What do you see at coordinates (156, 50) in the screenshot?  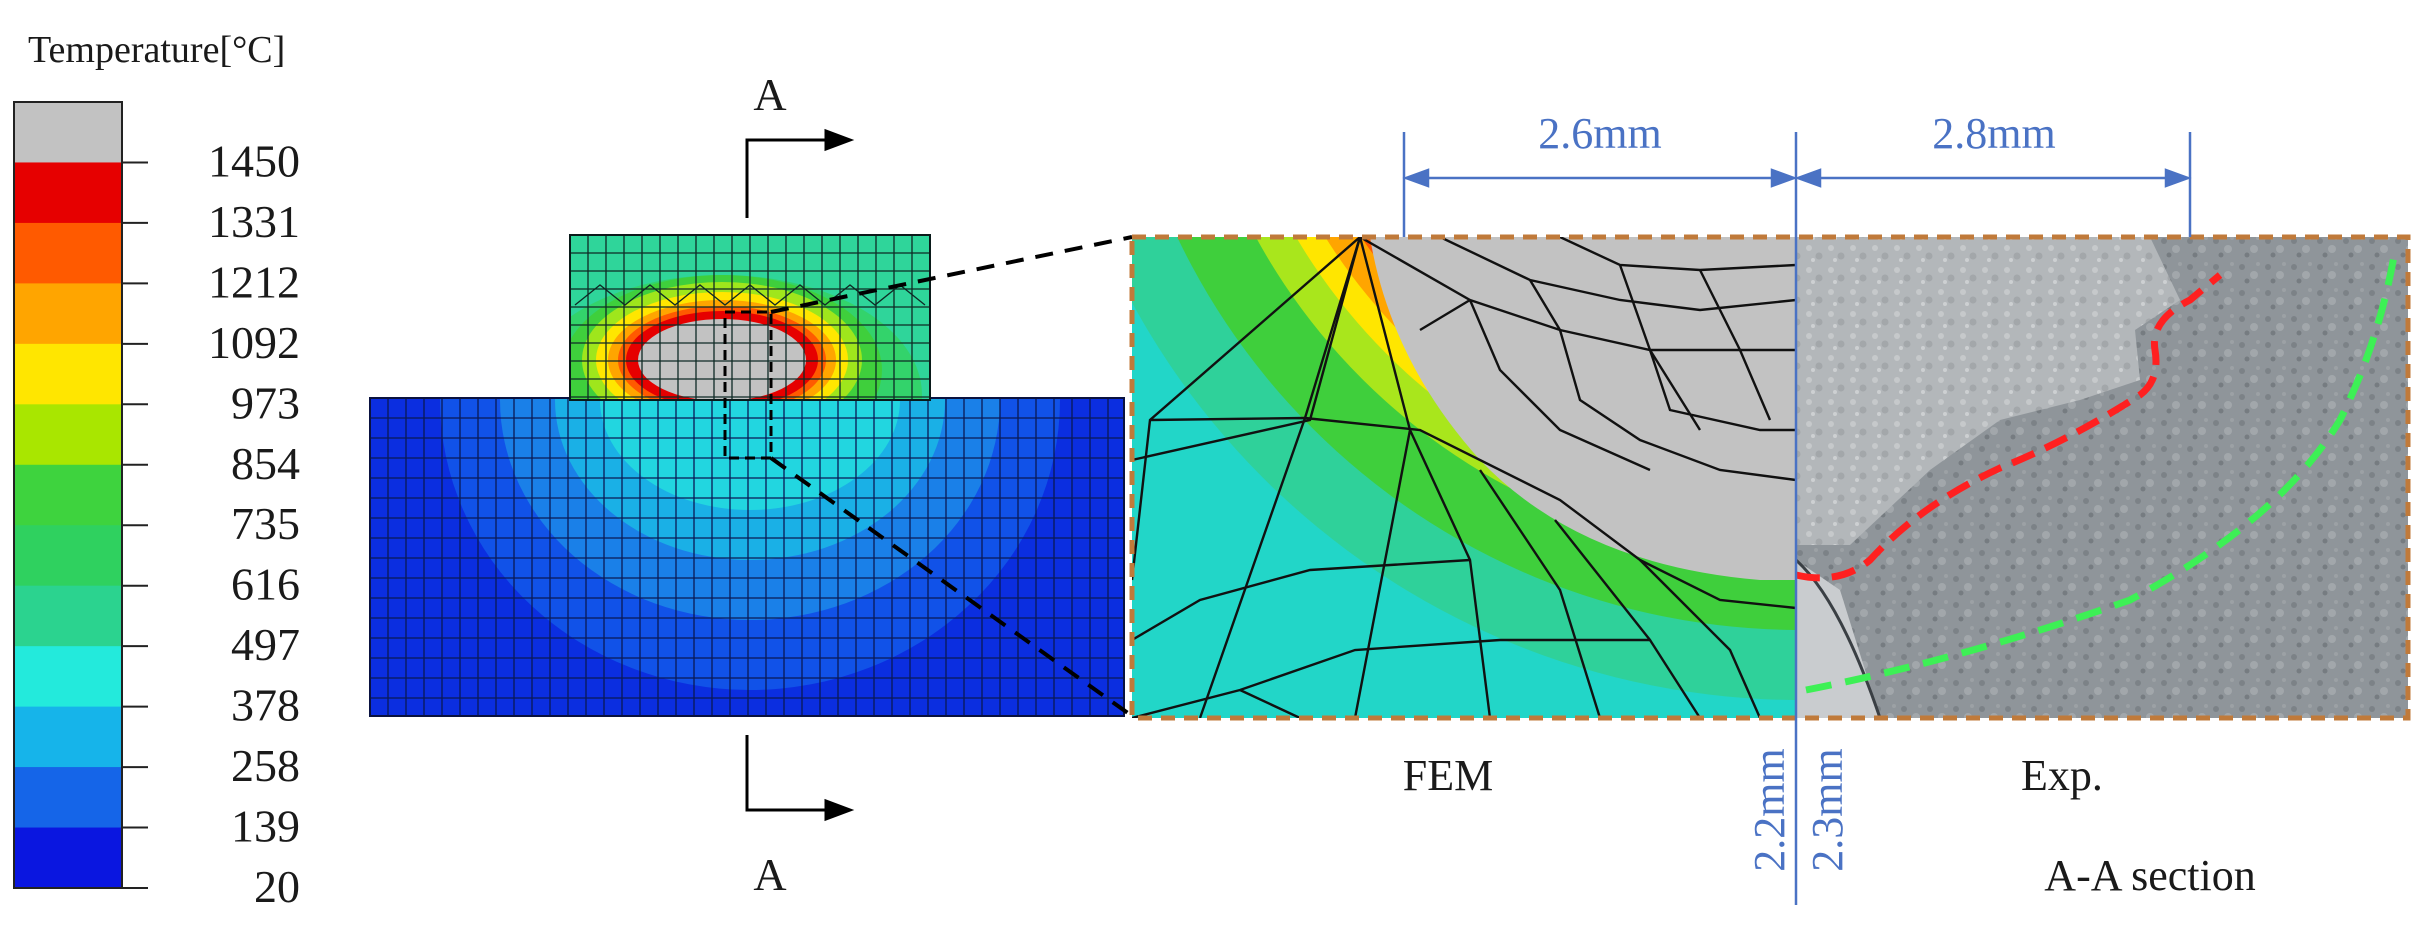 I see `legend-title: Temperature[°C]` at bounding box center [156, 50].